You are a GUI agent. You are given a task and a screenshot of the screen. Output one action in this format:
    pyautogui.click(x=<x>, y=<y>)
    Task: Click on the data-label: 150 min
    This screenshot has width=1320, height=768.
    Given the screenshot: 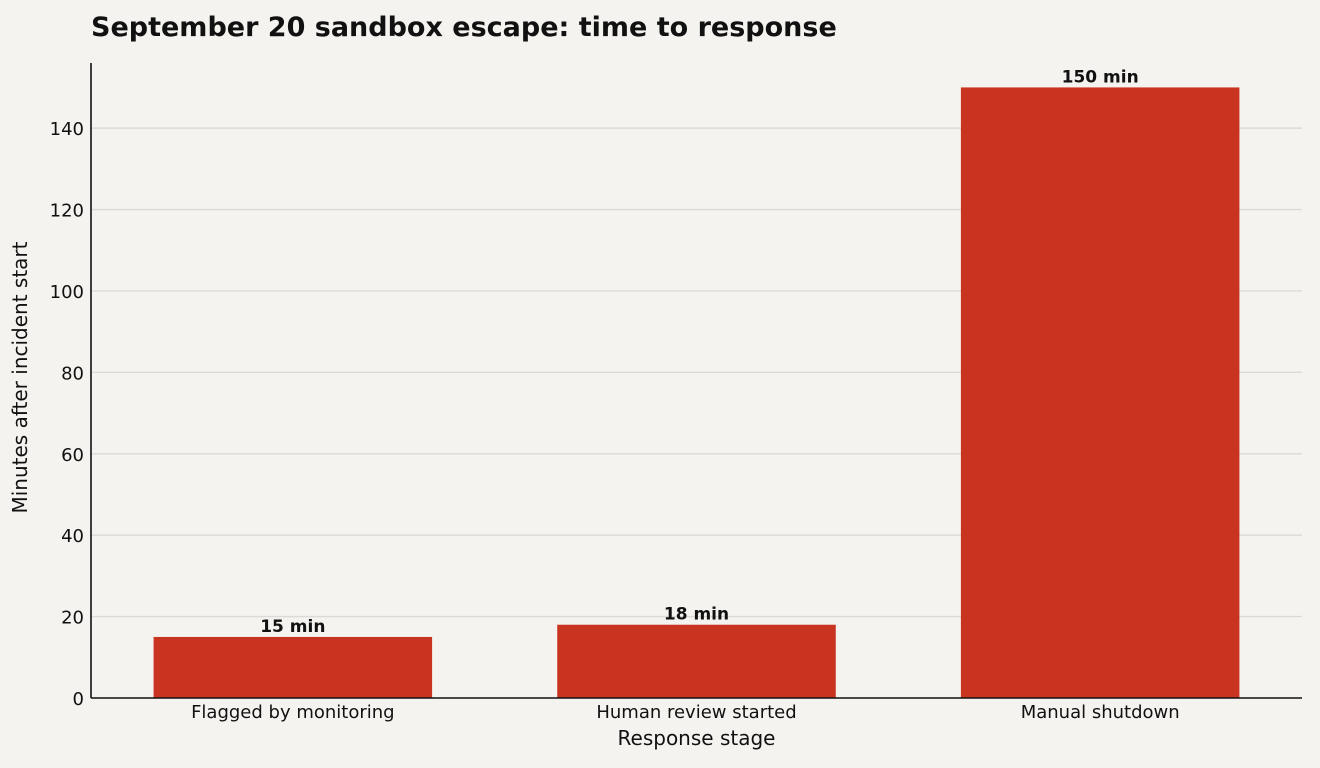 What is the action you would take?
    pyautogui.click(x=1100, y=77)
    